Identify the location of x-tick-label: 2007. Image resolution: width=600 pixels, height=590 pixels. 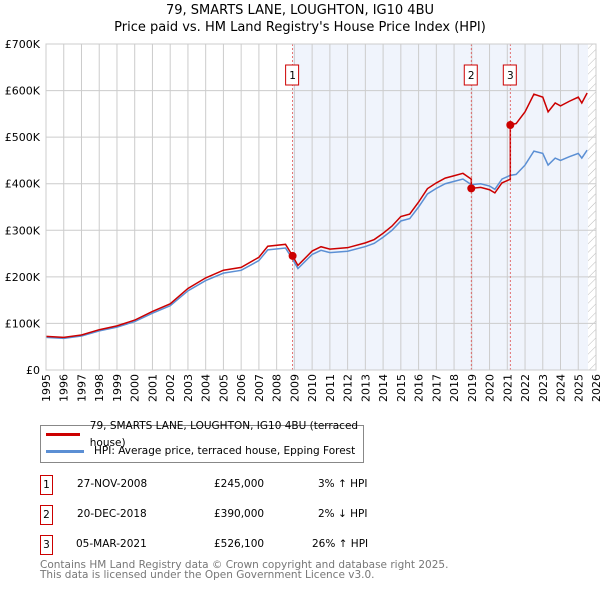
(259, 388).